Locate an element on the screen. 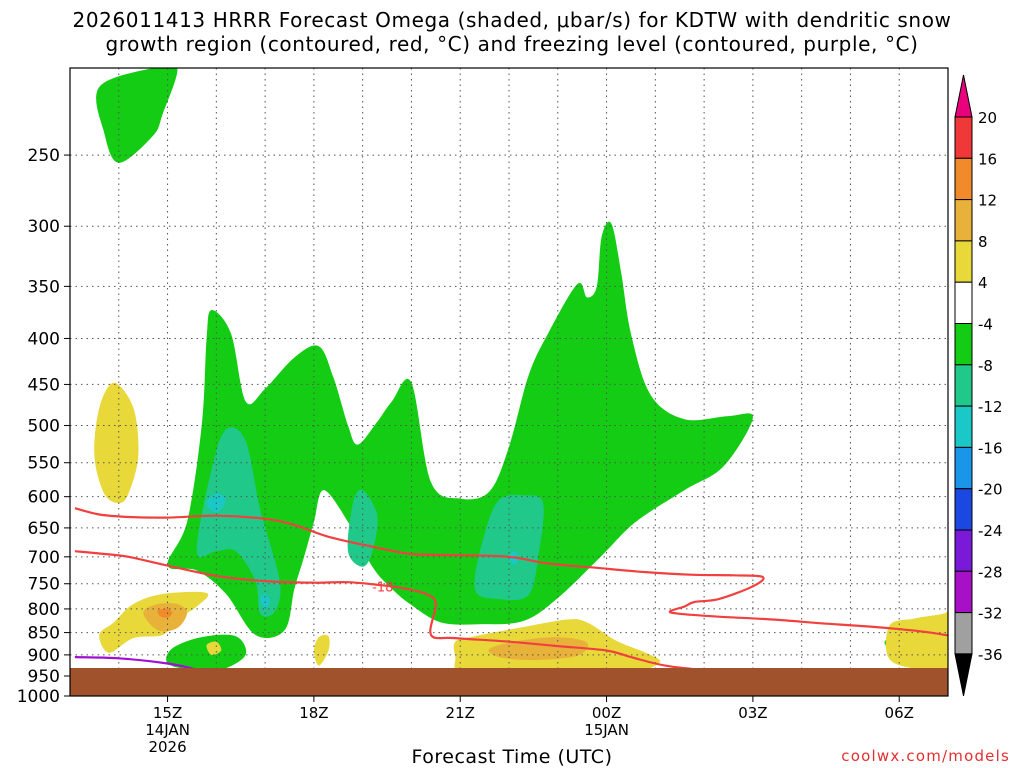  y-tick-label-500: 500 is located at coordinates (44, 427).